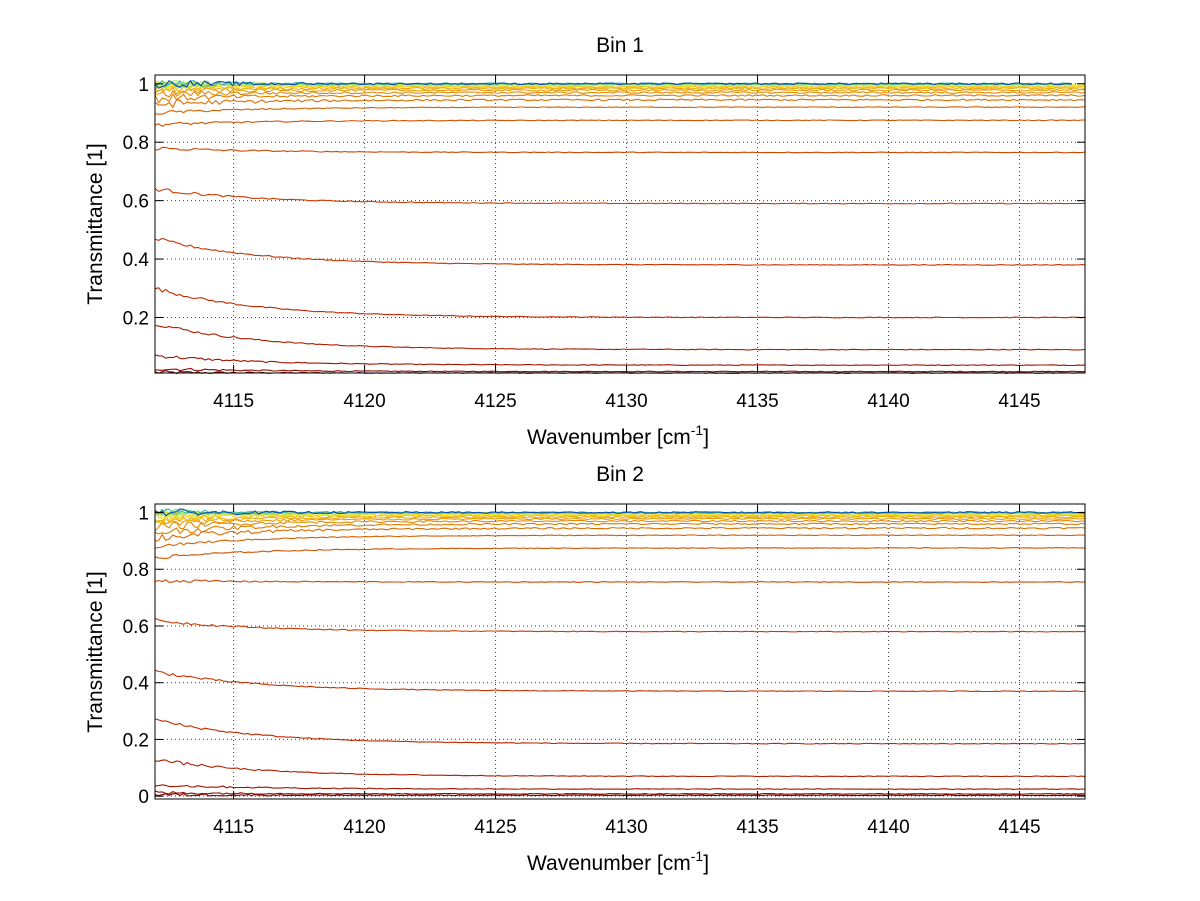 This screenshot has height=901, width=1200. I want to click on y-tick-labels: 0.2 0.4 0.6 0.8 1, so click(136, 202).